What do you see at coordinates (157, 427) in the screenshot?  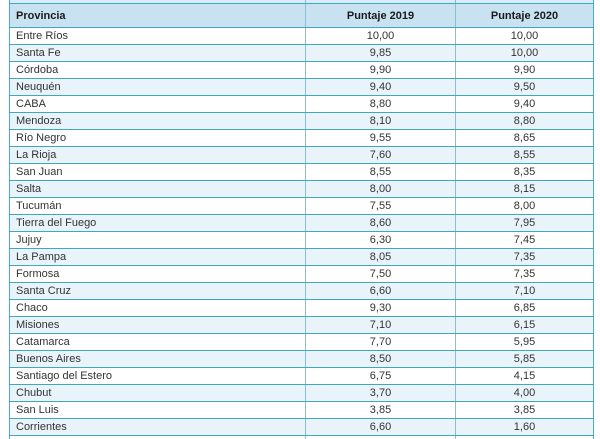 I see `province-cell: Corrientes` at bounding box center [157, 427].